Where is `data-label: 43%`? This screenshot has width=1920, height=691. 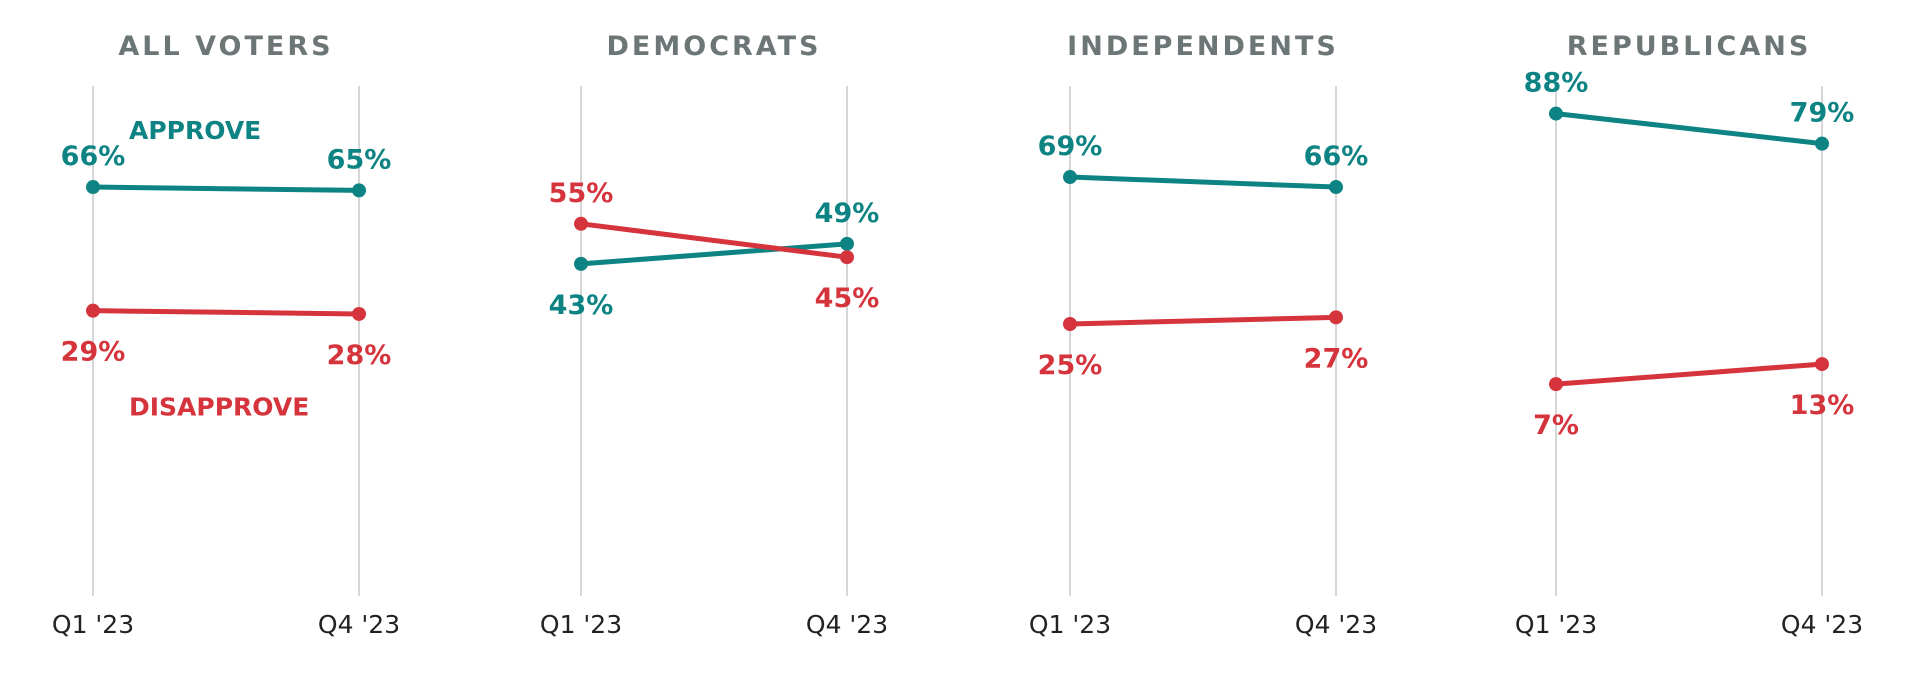
data-label: 43% is located at coordinates (581, 305).